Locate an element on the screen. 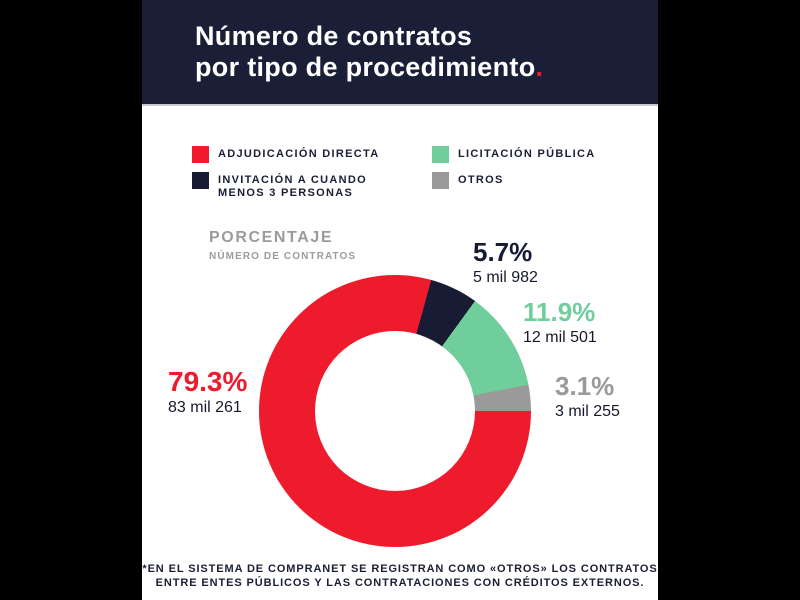  percent-label: 79.3% is located at coordinates (208, 381).